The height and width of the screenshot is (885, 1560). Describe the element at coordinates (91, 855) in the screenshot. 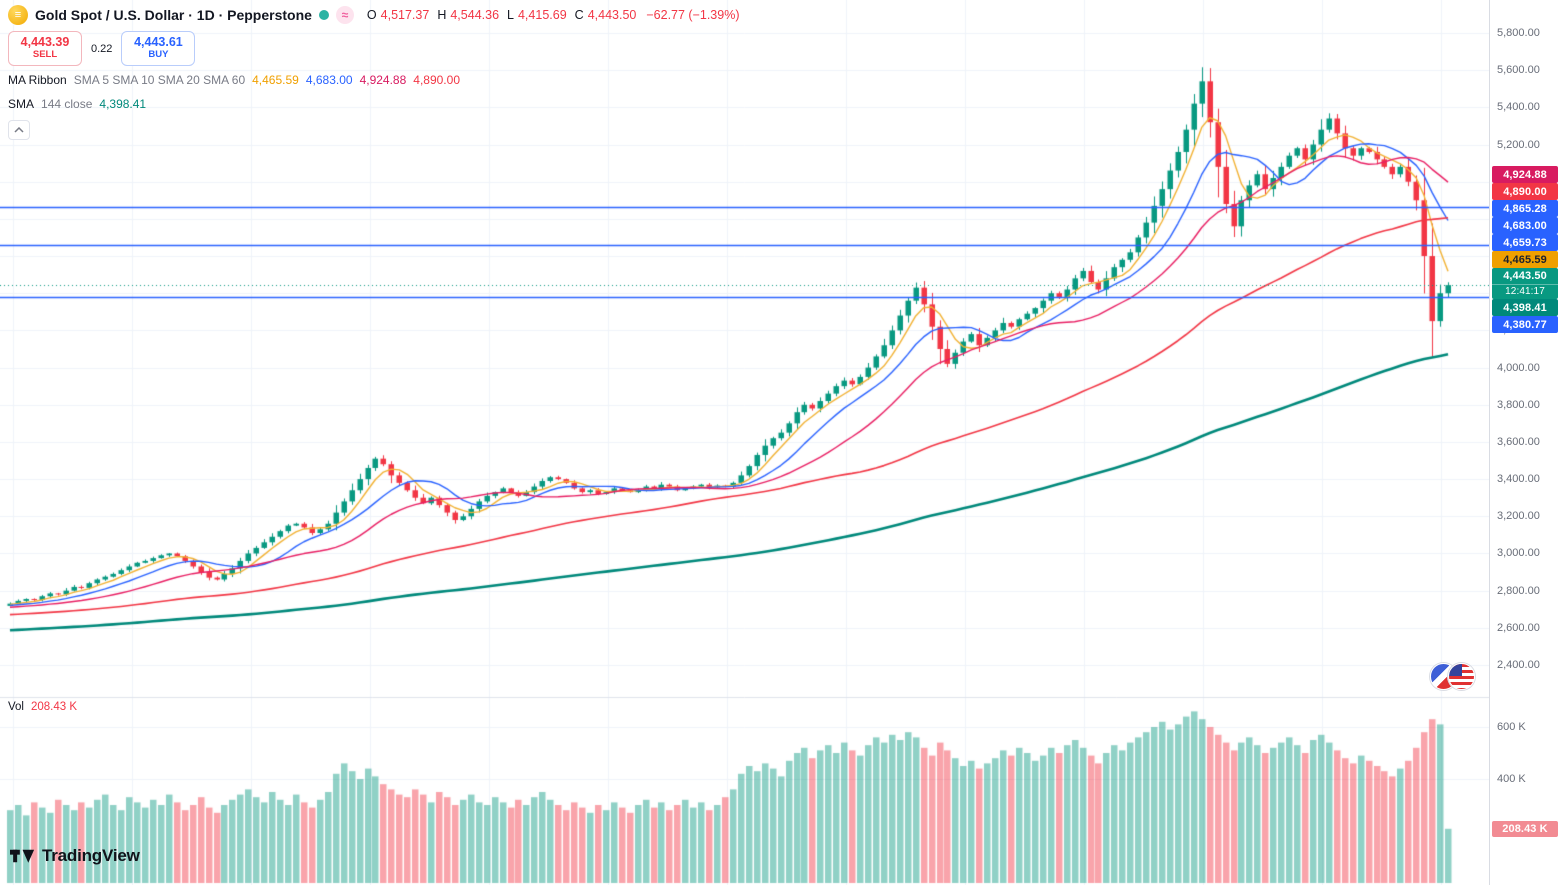

I see `tradingview-wordmark: TradingView` at that location.